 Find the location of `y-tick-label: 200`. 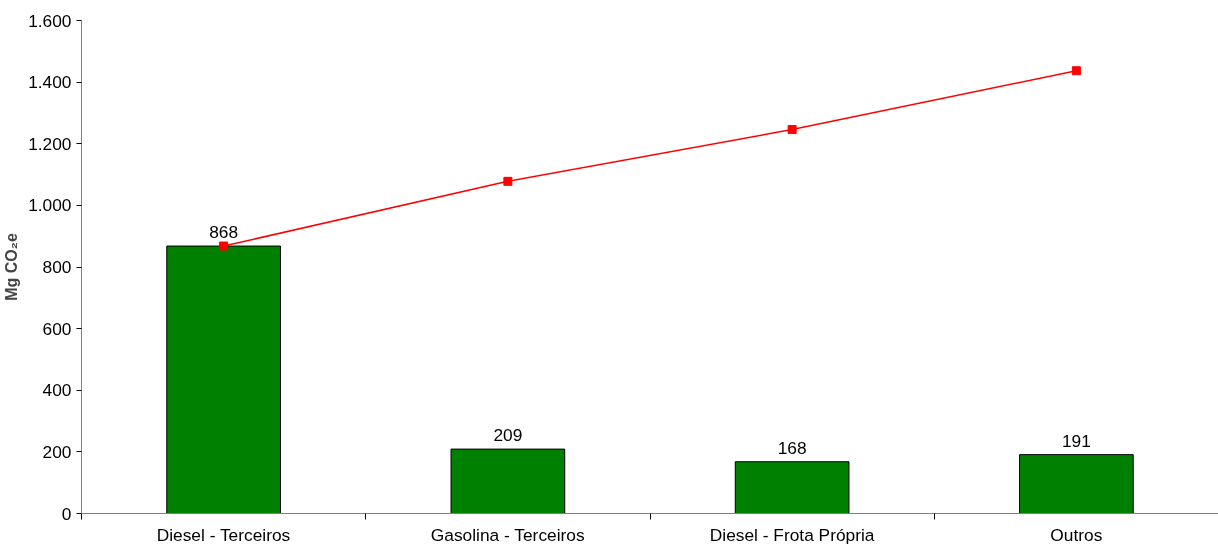

y-tick-label: 200 is located at coordinates (57, 451).